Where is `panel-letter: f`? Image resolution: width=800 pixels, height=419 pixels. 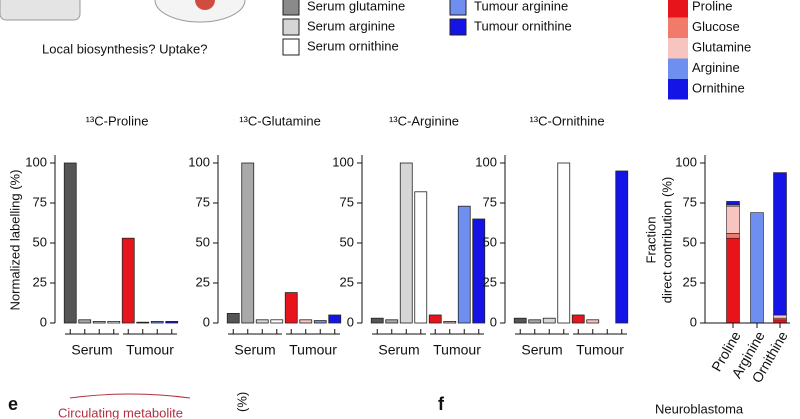 panel-letter: f is located at coordinates (441, 404).